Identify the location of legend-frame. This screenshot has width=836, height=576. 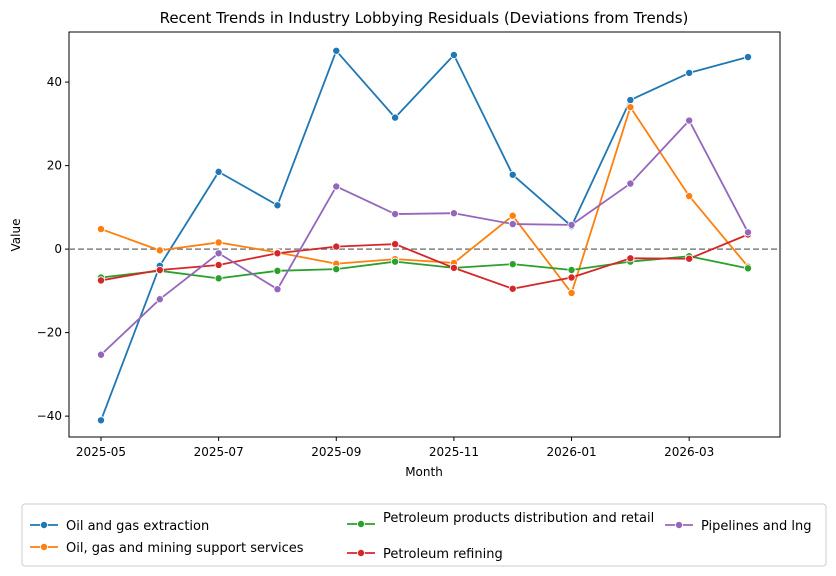
(424, 535).